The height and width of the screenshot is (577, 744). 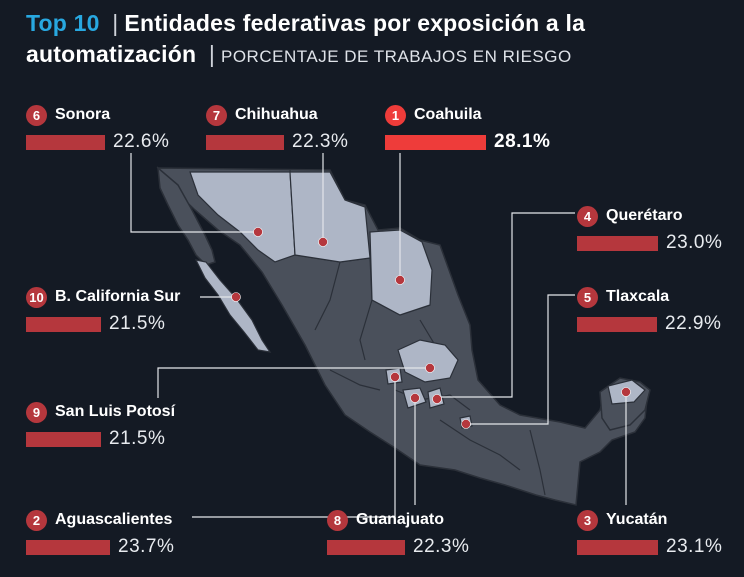 I want to click on value-label: 28.1%, so click(x=522, y=141).